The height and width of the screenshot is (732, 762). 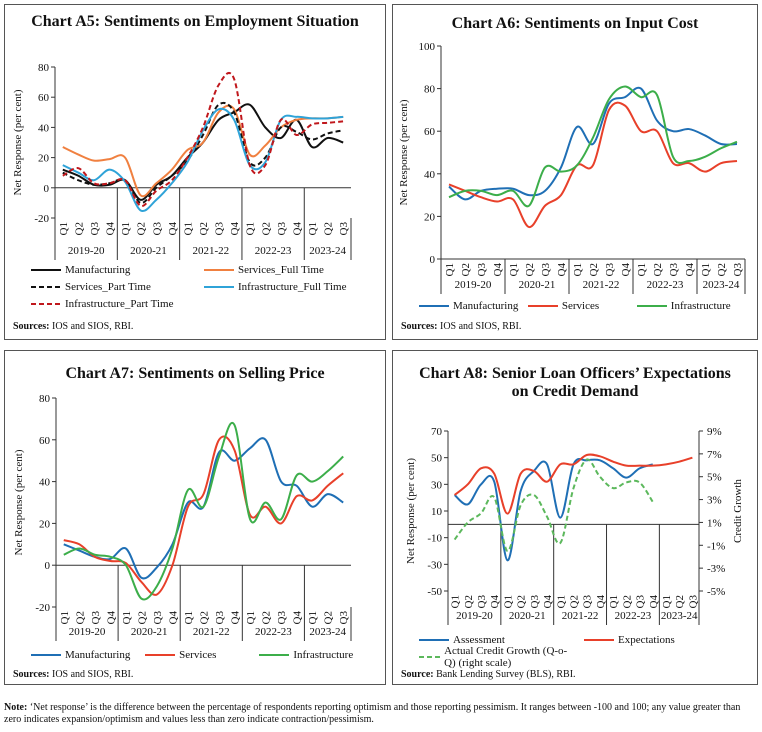 I want to click on legend-item: Infrastructure_Part Time, so click(x=111, y=303).